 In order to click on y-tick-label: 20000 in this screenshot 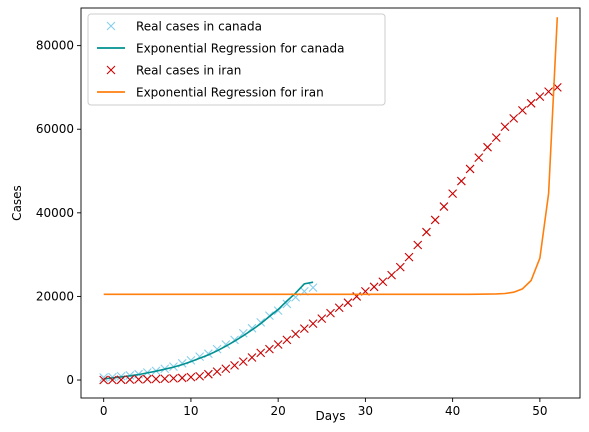, I will do `click(55, 296)`.